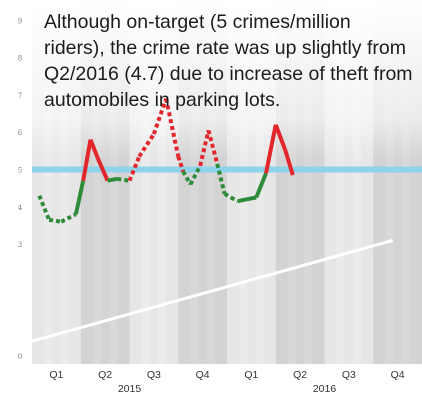 This screenshot has width=422, height=393. I want to click on target-line, so click(227, 169).